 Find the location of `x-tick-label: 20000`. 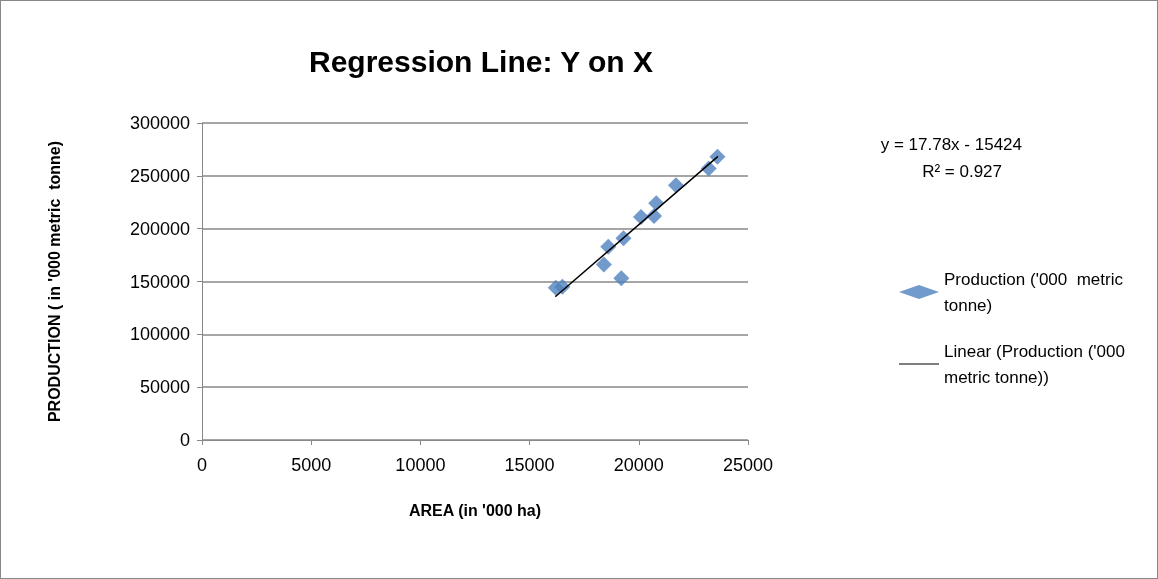

x-tick-label: 20000 is located at coordinates (638, 465).